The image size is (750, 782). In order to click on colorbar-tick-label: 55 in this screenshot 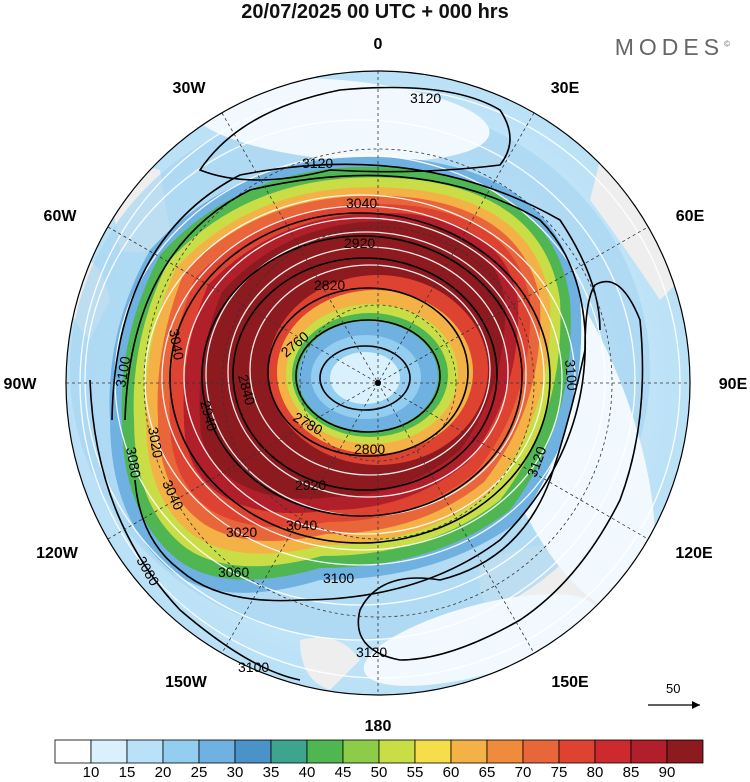, I will do `click(415, 772)`.